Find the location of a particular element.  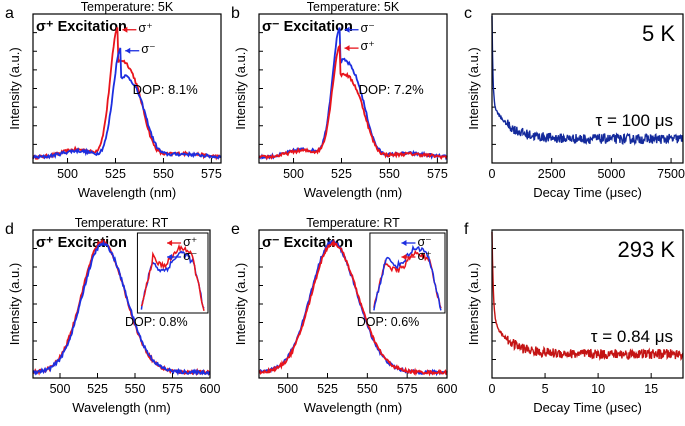

dop-value: DOP: 0.6% is located at coordinates (388, 322).